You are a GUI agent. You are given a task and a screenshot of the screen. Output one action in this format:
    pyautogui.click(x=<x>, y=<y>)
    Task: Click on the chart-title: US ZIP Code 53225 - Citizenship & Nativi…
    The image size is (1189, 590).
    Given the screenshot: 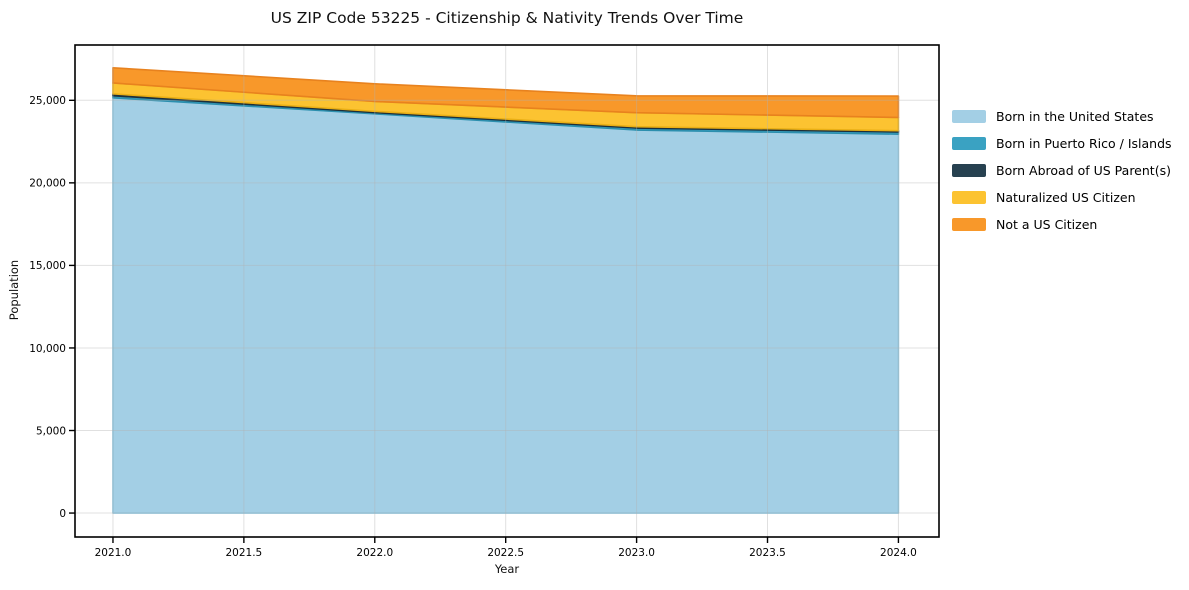 What is the action you would take?
    pyautogui.click(x=507, y=18)
    